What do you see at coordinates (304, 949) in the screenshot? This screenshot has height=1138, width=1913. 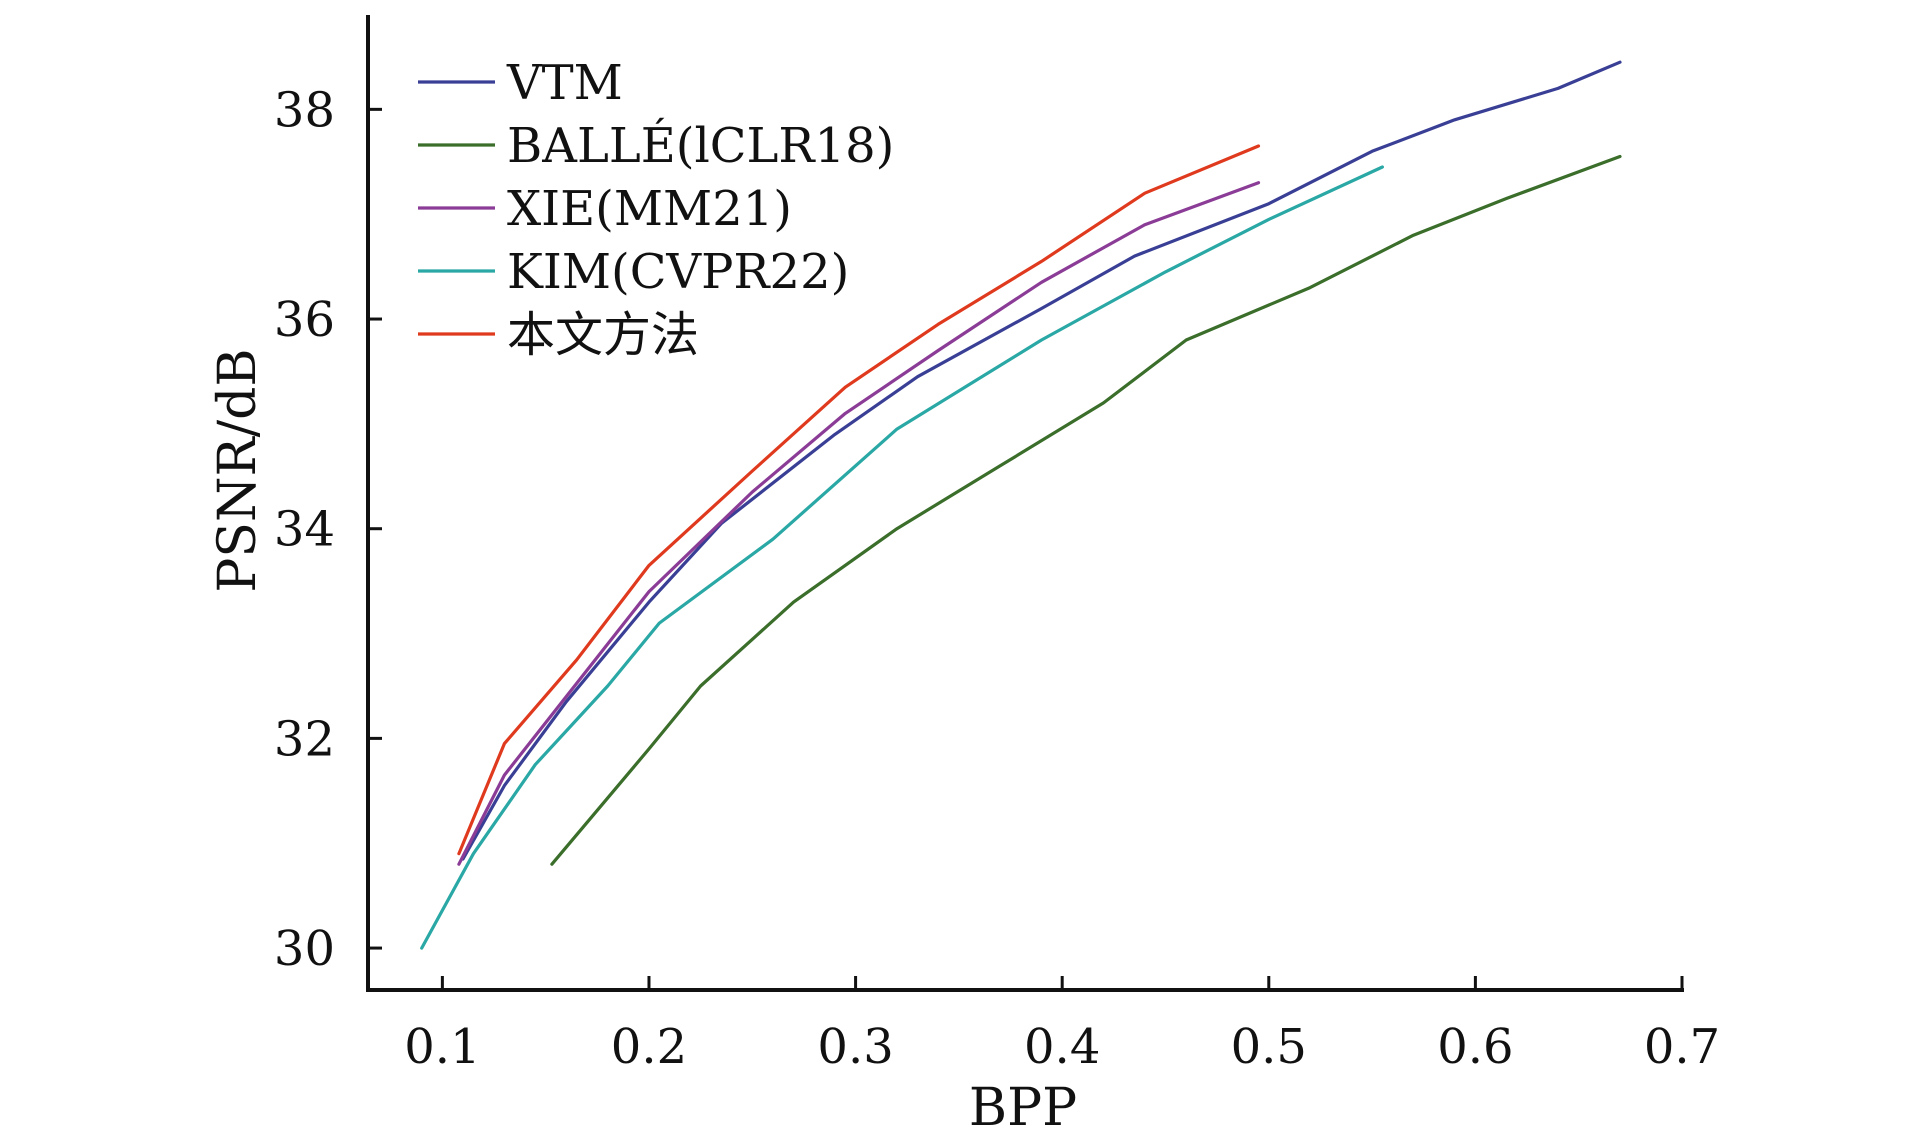 I see `y-tick-label: 30` at bounding box center [304, 949].